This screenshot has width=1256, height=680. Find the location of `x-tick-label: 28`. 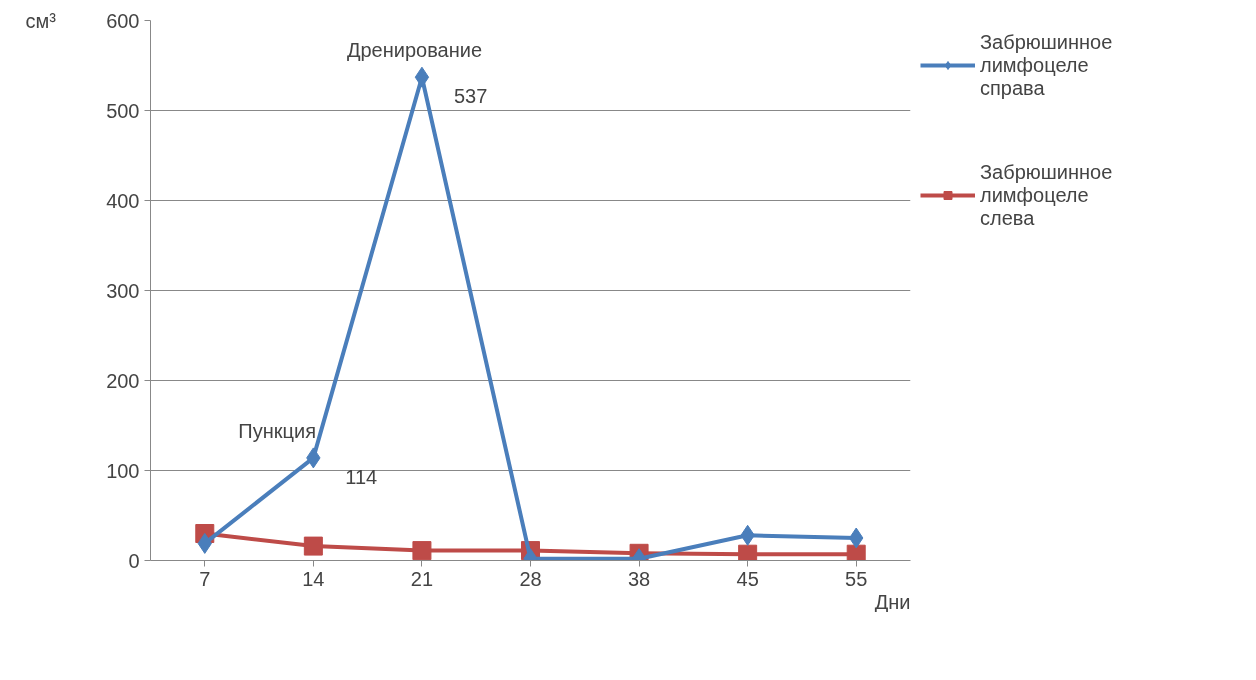

x-tick-label: 28 is located at coordinates (530, 578).